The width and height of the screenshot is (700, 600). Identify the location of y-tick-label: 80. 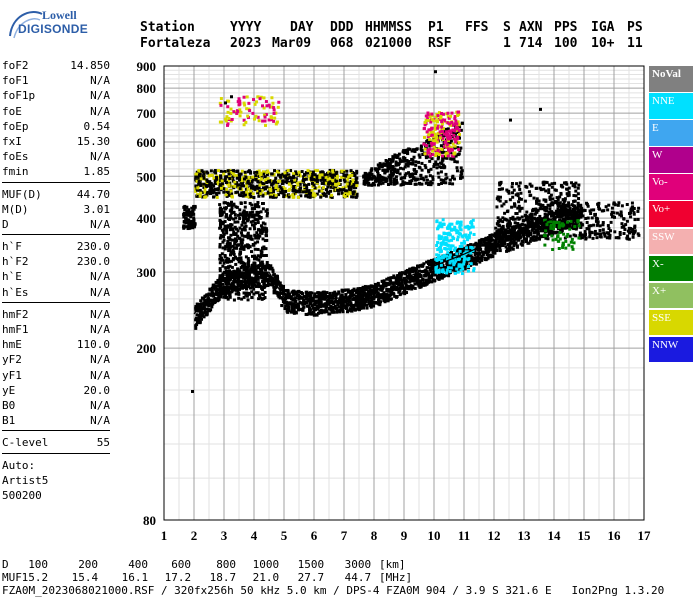
(149, 520).